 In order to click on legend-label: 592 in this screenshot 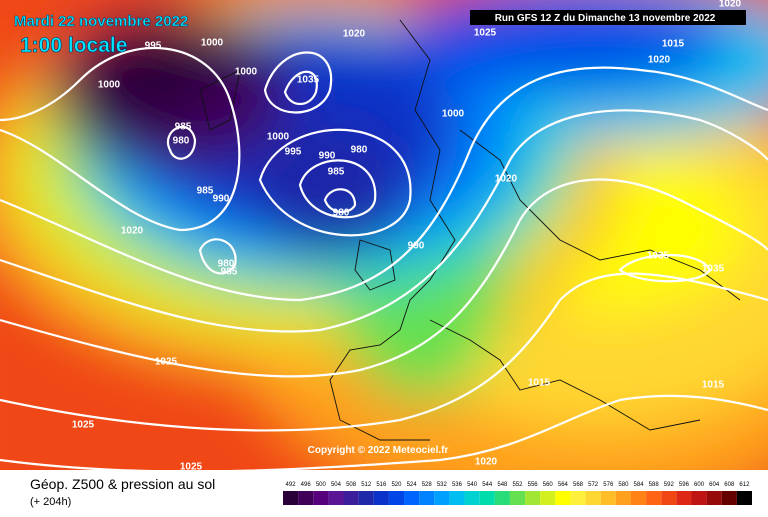, I will do `click(669, 485)`.